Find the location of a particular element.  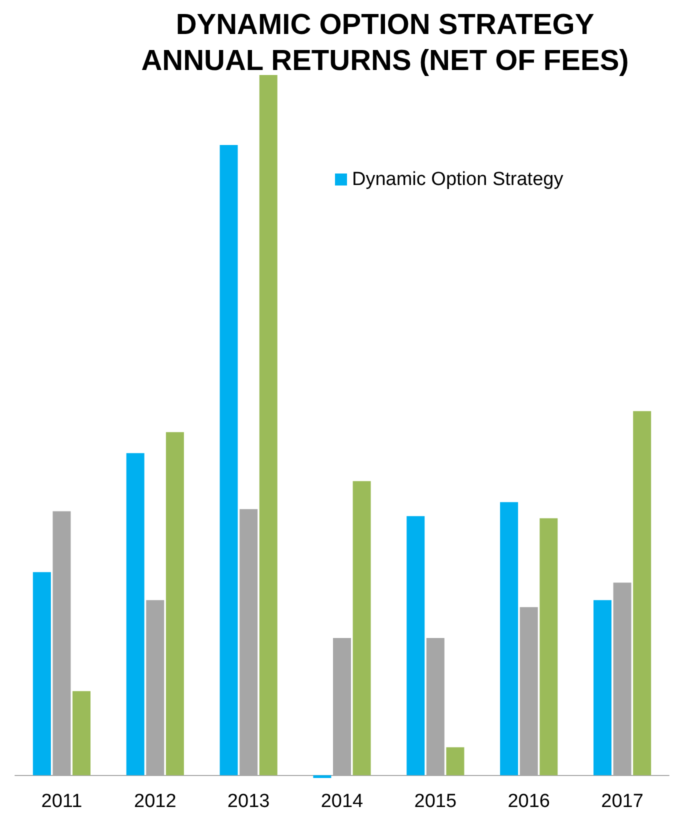

x-tick-label: 2013 is located at coordinates (248, 801).